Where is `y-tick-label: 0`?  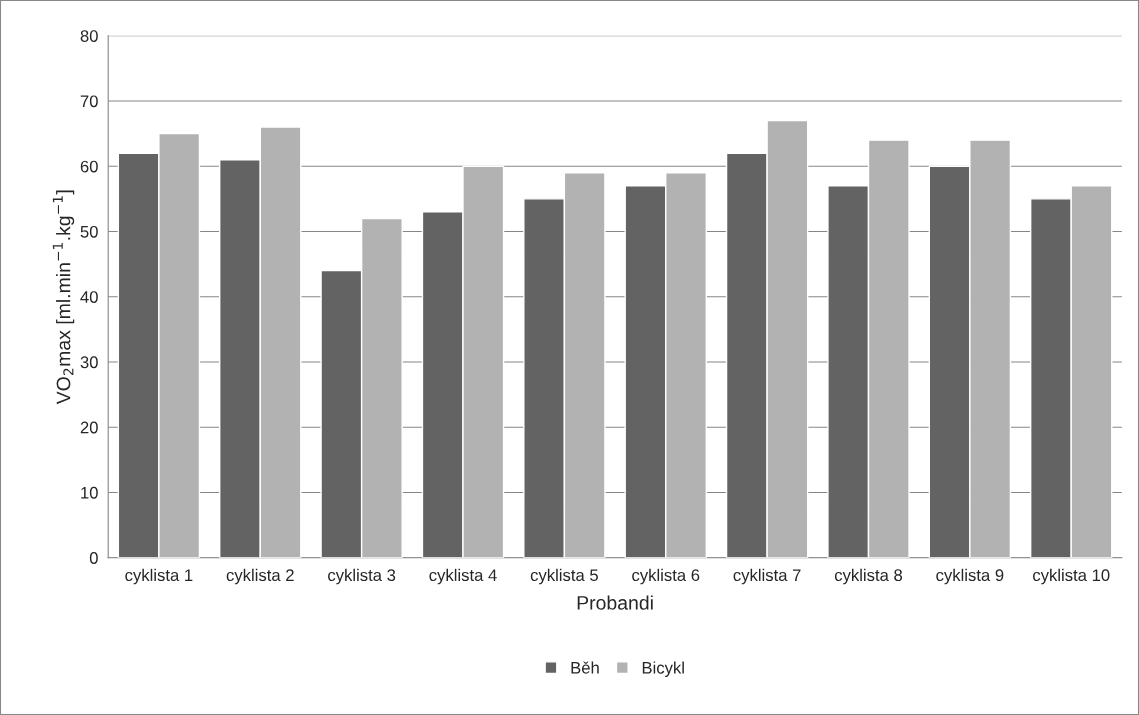 y-tick-label: 0 is located at coordinates (93, 558).